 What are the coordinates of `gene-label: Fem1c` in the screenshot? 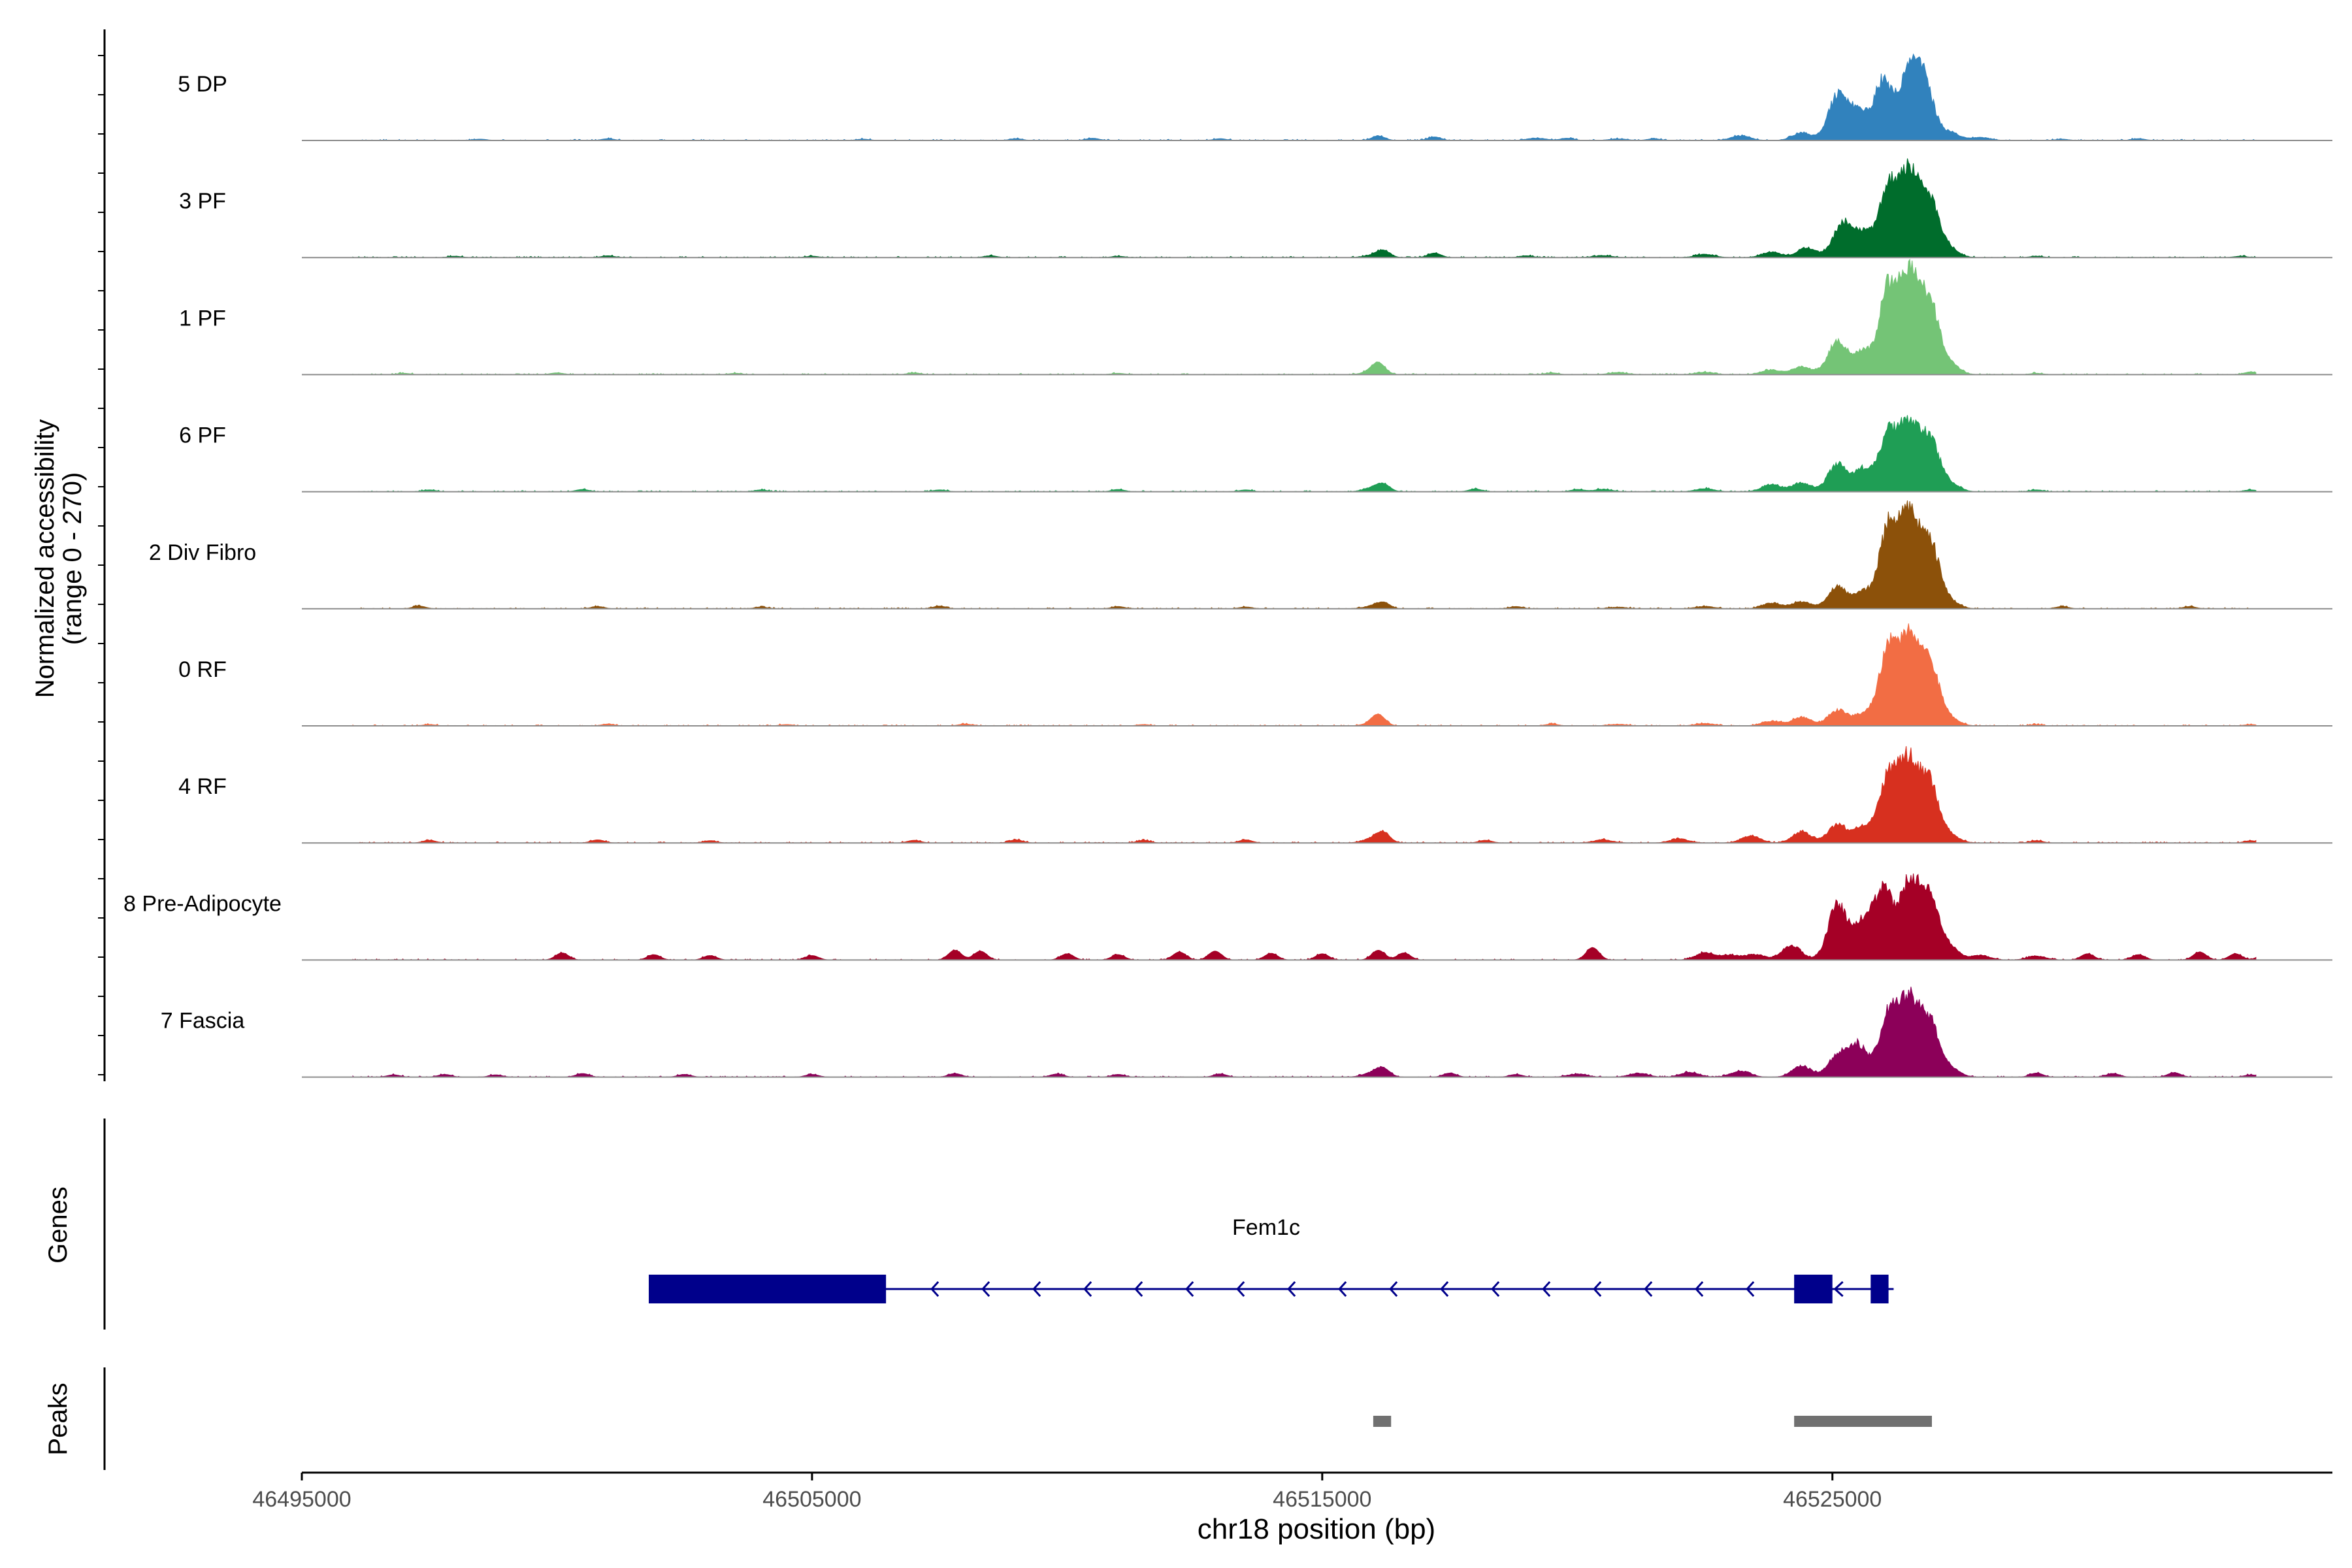 It's located at (1266, 1227).